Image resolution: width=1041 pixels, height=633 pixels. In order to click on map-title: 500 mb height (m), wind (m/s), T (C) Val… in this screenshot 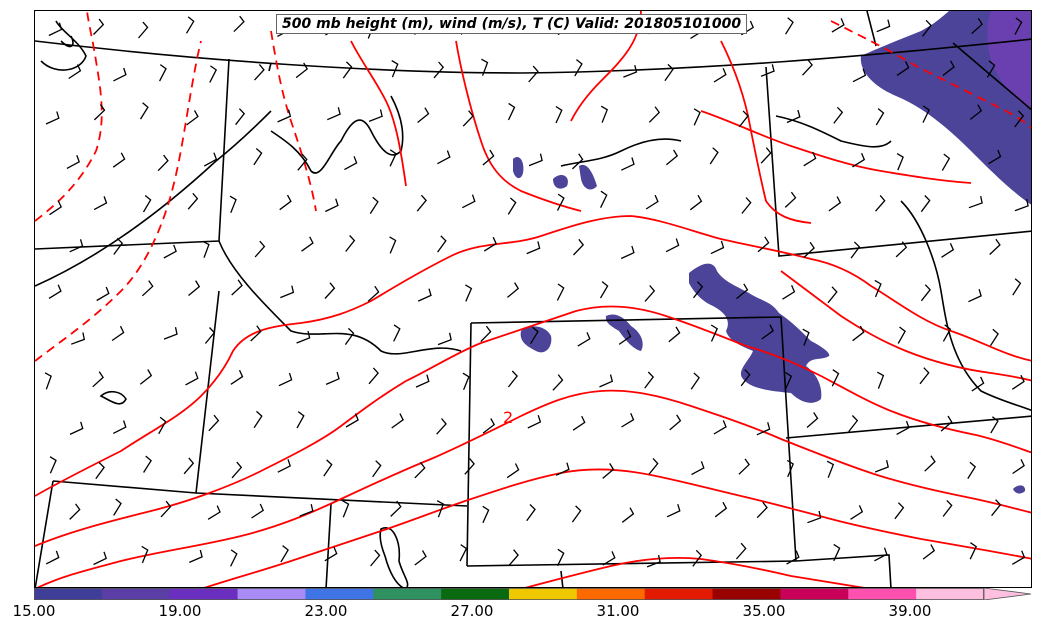, I will do `click(512, 24)`.